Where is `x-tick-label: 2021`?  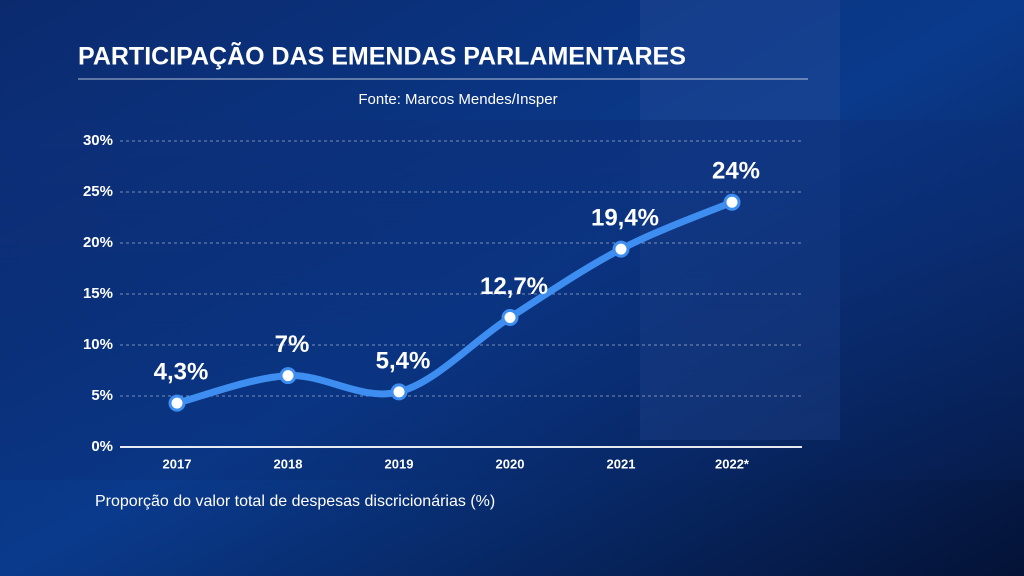
x-tick-label: 2021 is located at coordinates (621, 463).